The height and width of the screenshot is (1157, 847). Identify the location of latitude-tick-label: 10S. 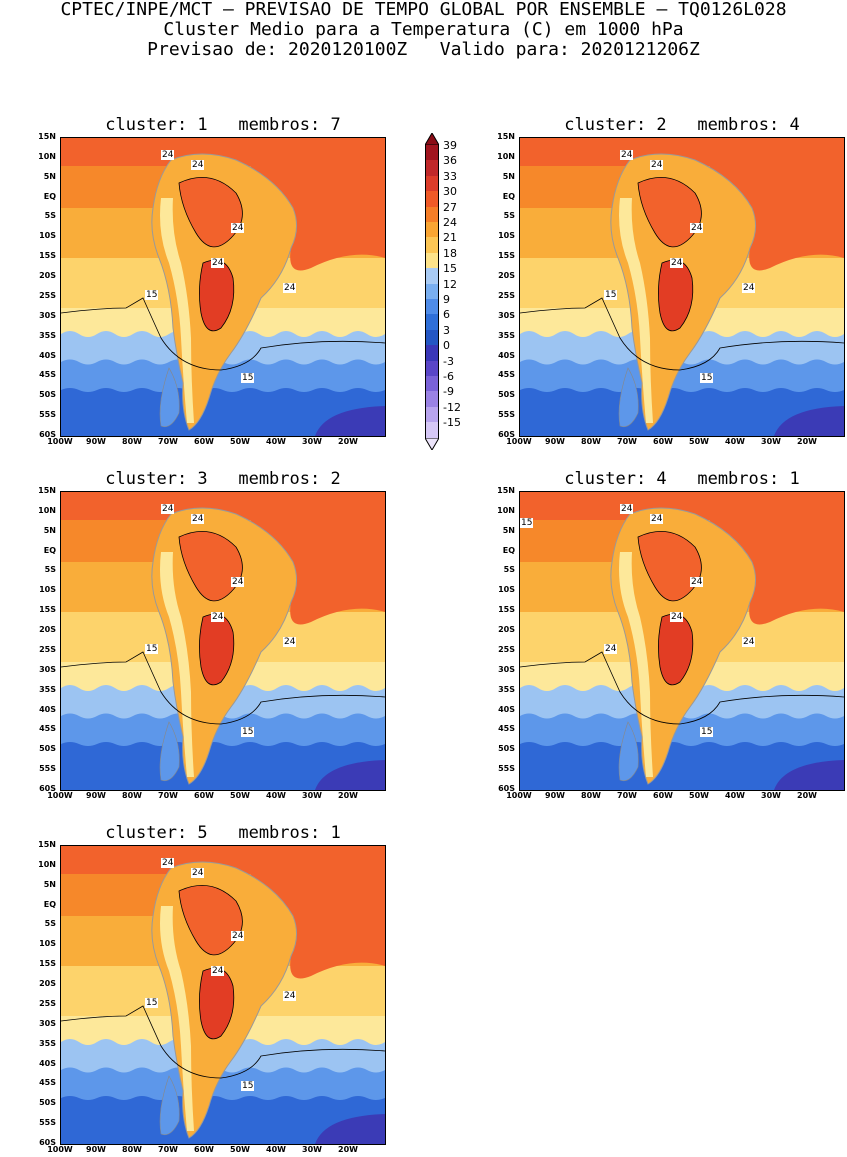
(47, 944).